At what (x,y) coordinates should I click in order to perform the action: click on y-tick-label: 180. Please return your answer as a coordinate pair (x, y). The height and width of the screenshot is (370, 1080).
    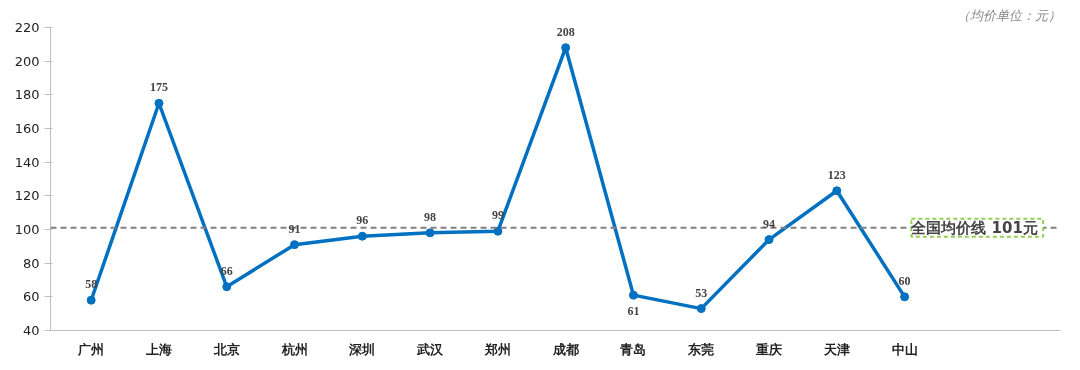
    Looking at the image, I should click on (27, 95).